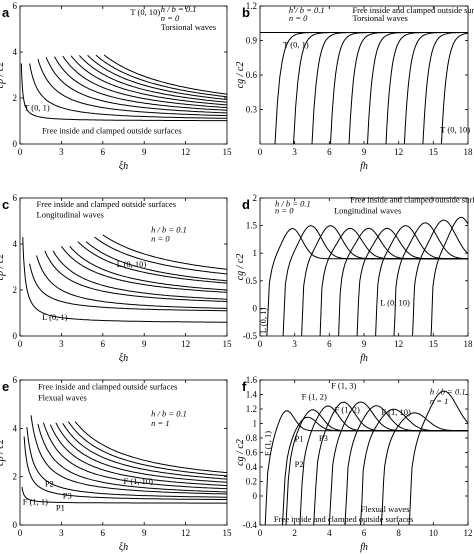 The width and height of the screenshot is (474, 554). Describe the element at coordinates (398, 533) in the screenshot. I see `x-tick-label: 8` at that location.